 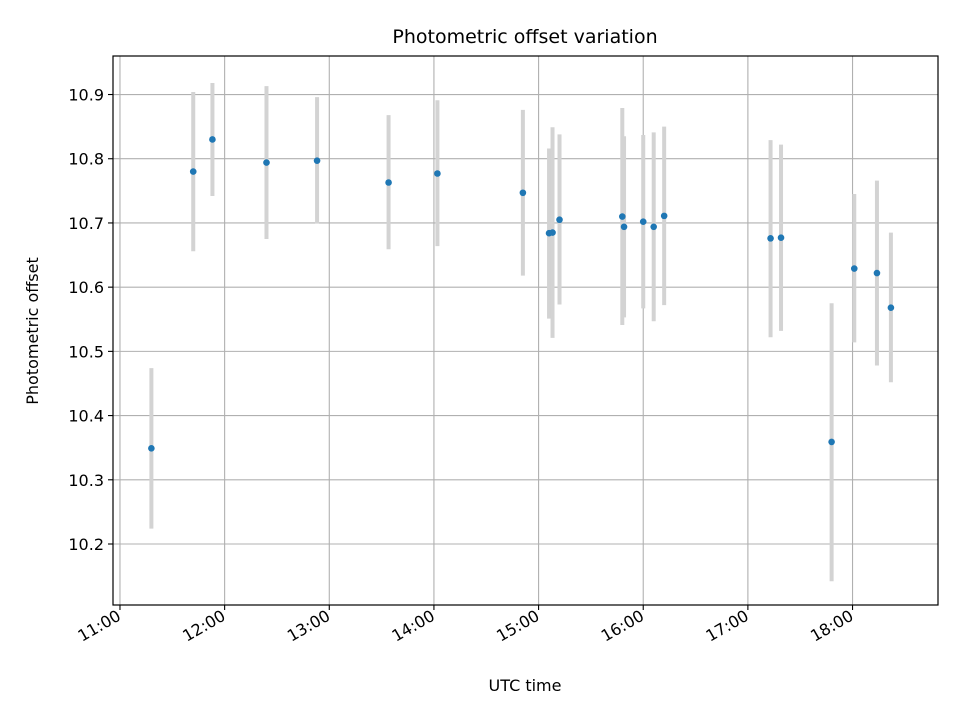 What do you see at coordinates (726, 626) in the screenshot?
I see `x-tick-label: 17:00` at bounding box center [726, 626].